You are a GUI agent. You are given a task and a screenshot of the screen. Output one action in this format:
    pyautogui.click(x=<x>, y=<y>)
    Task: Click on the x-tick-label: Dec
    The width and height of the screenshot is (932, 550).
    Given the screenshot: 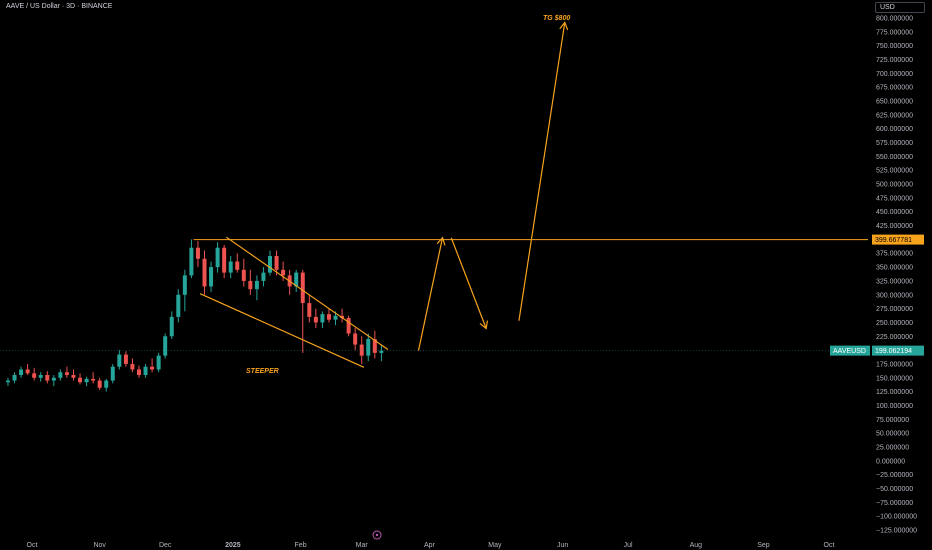 What is the action you would take?
    pyautogui.click(x=165, y=545)
    